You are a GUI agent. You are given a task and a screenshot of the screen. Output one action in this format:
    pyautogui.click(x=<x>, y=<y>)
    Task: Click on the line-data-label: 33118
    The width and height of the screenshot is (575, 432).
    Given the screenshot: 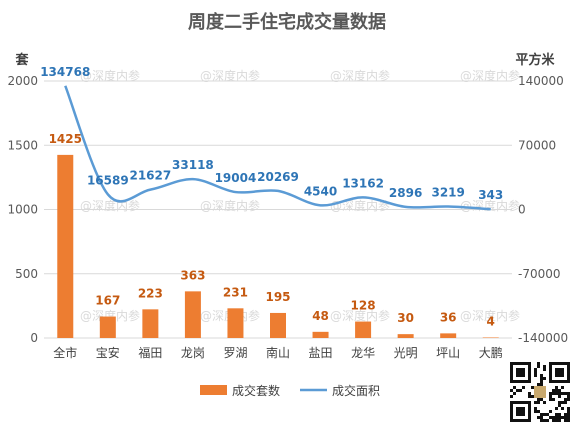 What is the action you would take?
    pyautogui.click(x=193, y=165)
    